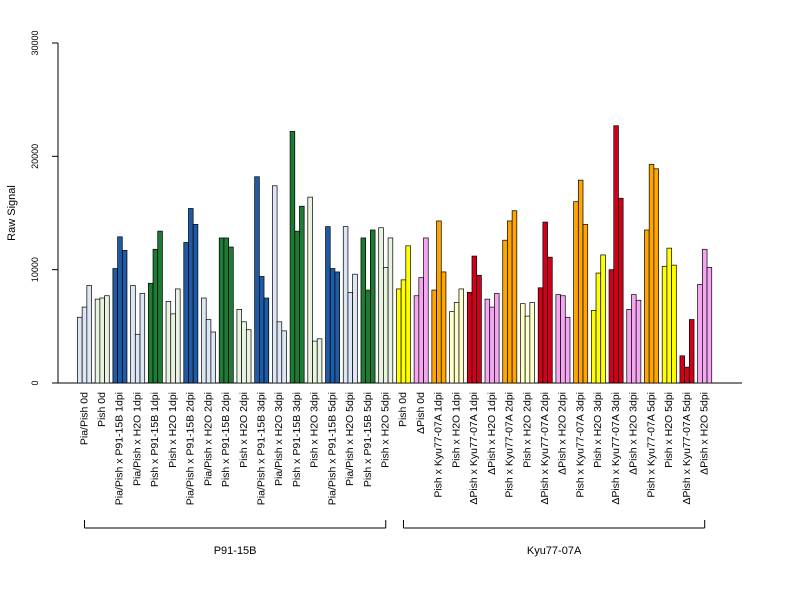 This screenshot has width=800, height=605. I want to click on x-tick-label: Pish x P91-15B 5dpi, so click(368, 439).